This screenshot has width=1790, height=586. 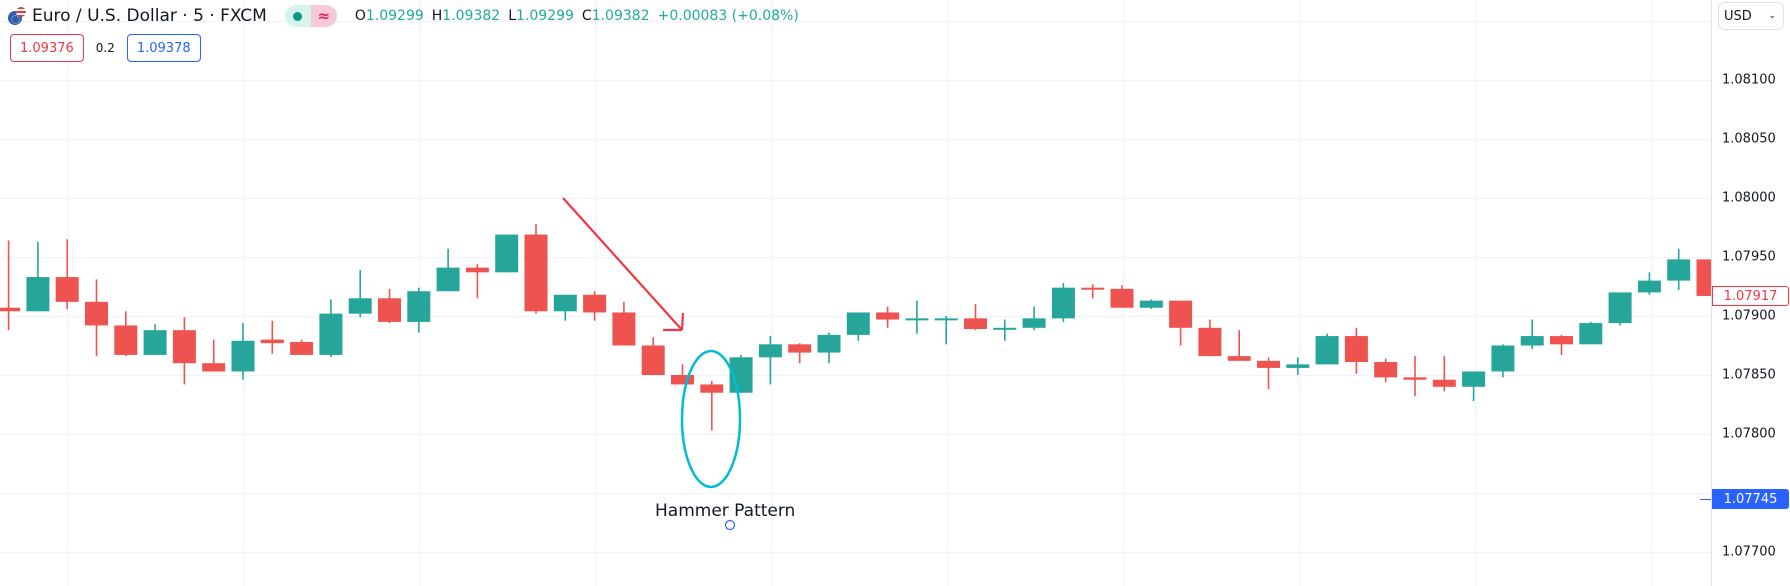 I want to click on symbol-title: Euro / U.S. Dollar · 5 · FXCM, so click(x=149, y=16).